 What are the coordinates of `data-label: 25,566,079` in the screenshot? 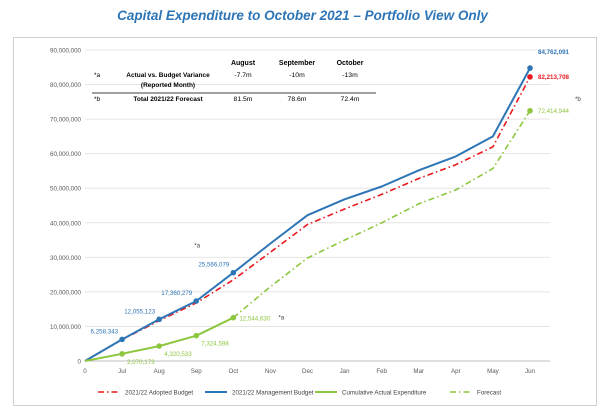 It's located at (214, 265).